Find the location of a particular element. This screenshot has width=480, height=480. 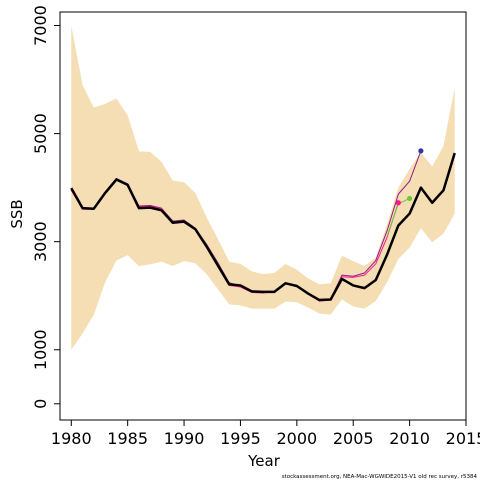

end-point-2011 is located at coordinates (421, 151).